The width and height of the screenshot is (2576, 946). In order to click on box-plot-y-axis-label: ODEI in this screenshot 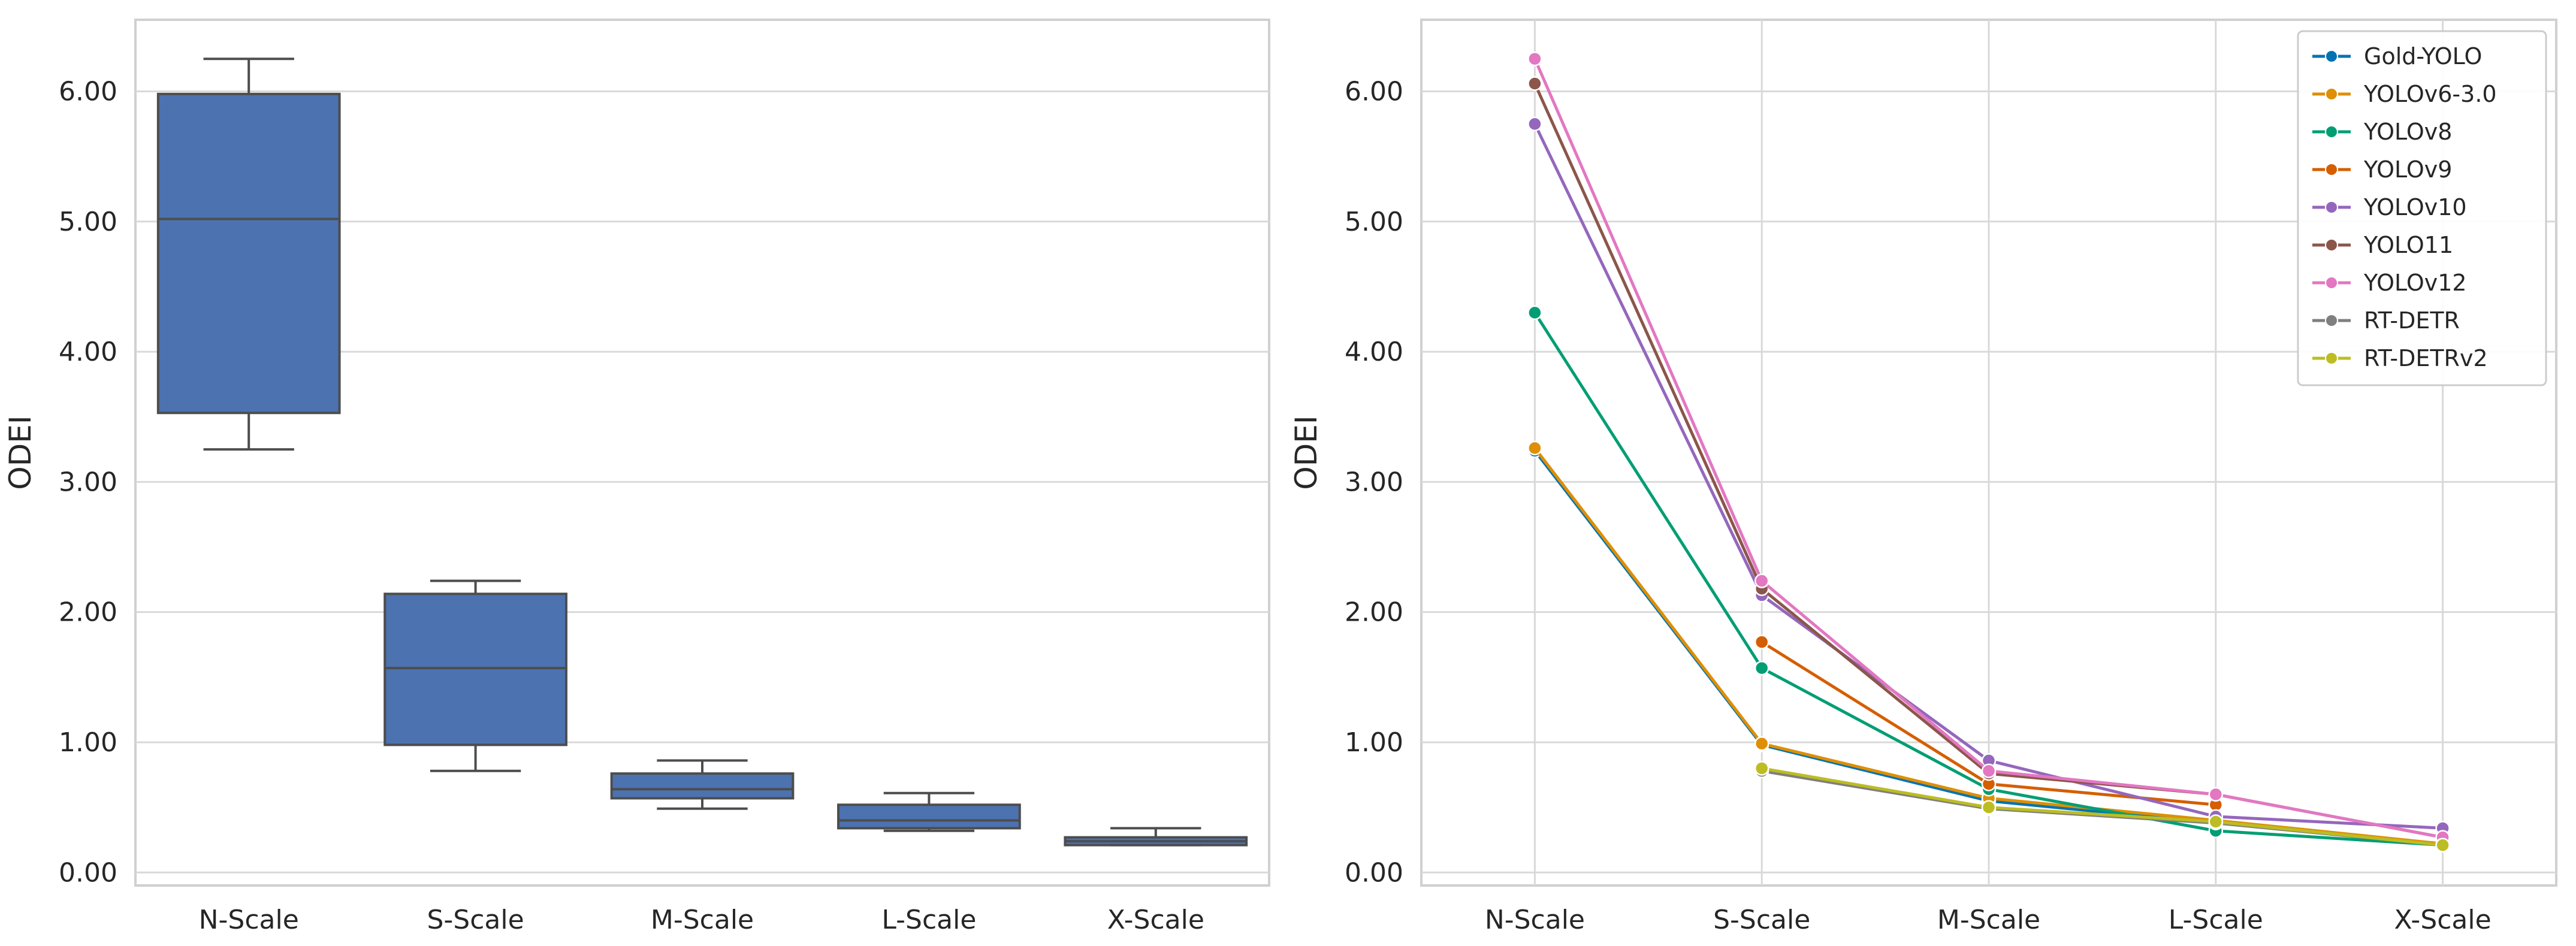, I will do `click(21, 452)`.